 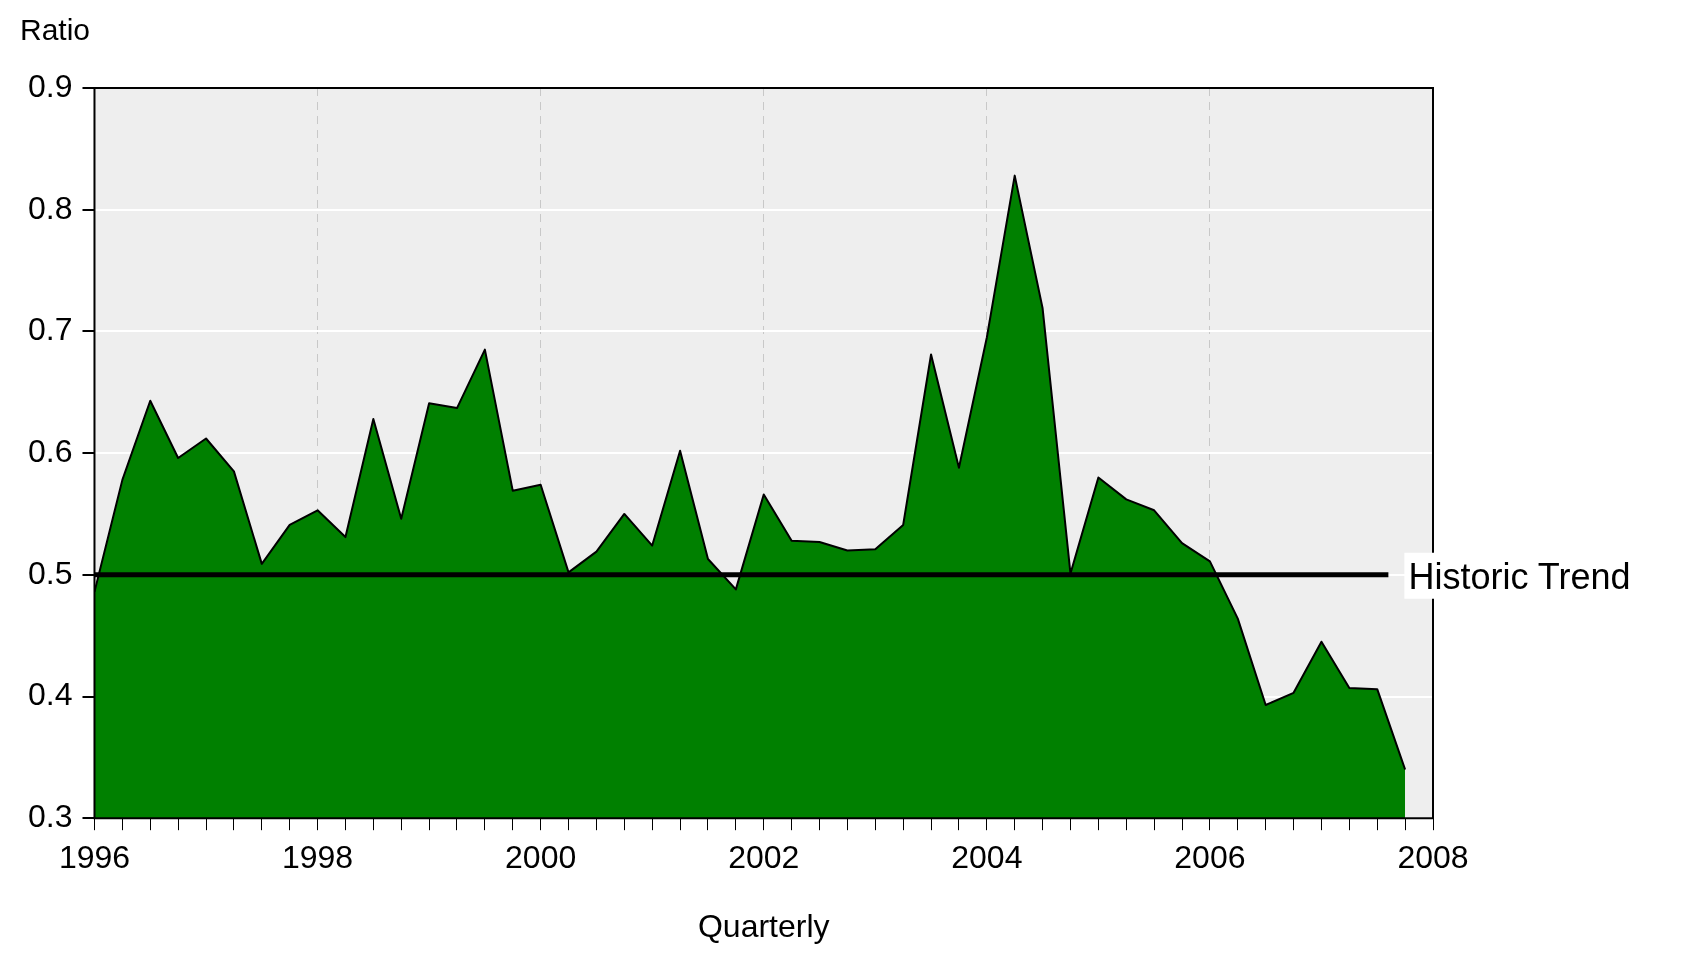 What do you see at coordinates (50, 572) in the screenshot?
I see `y-tick-label: 0.5` at bounding box center [50, 572].